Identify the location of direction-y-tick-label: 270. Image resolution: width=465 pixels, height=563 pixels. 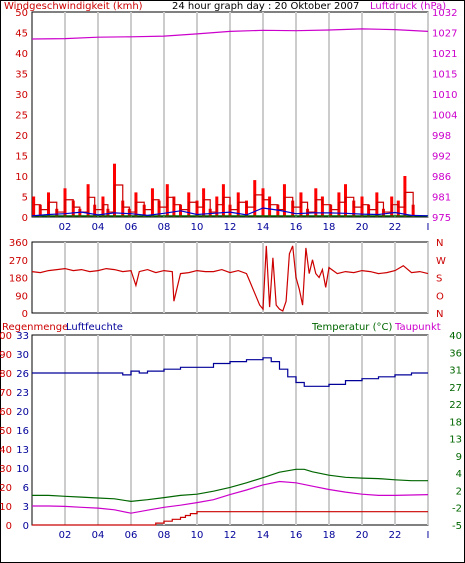
(18, 261).